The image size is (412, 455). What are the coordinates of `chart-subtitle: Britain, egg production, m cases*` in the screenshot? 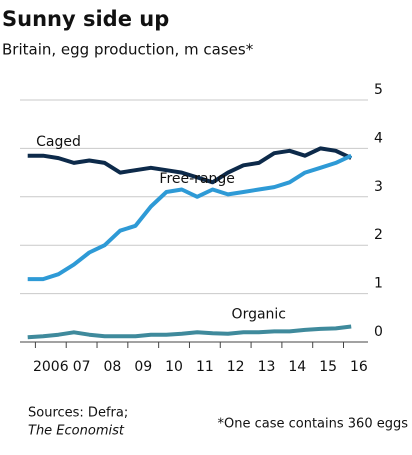 It's located at (128, 50).